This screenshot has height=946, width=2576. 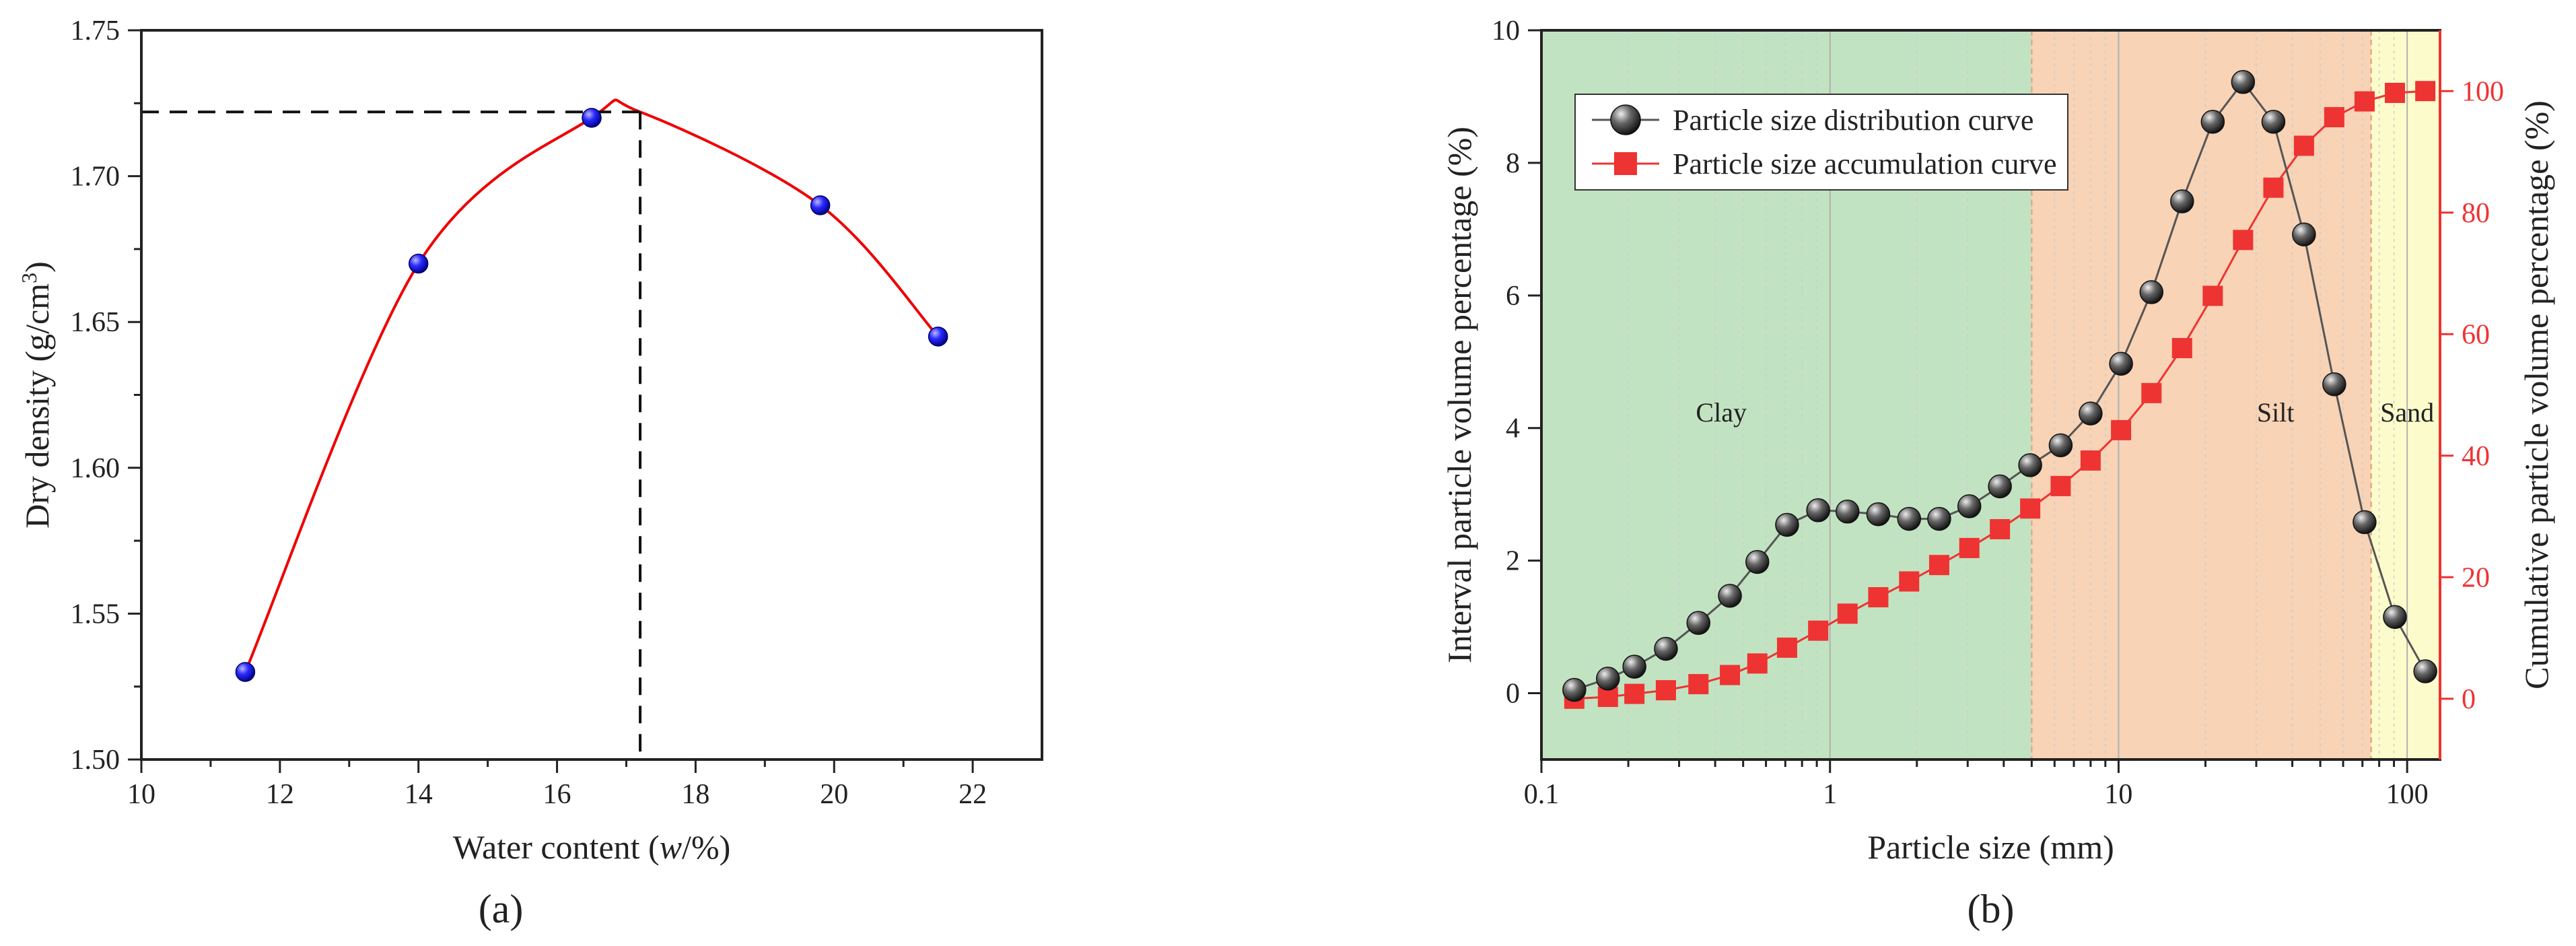 I want to click on x-tick-label: 100, so click(x=2407, y=794).